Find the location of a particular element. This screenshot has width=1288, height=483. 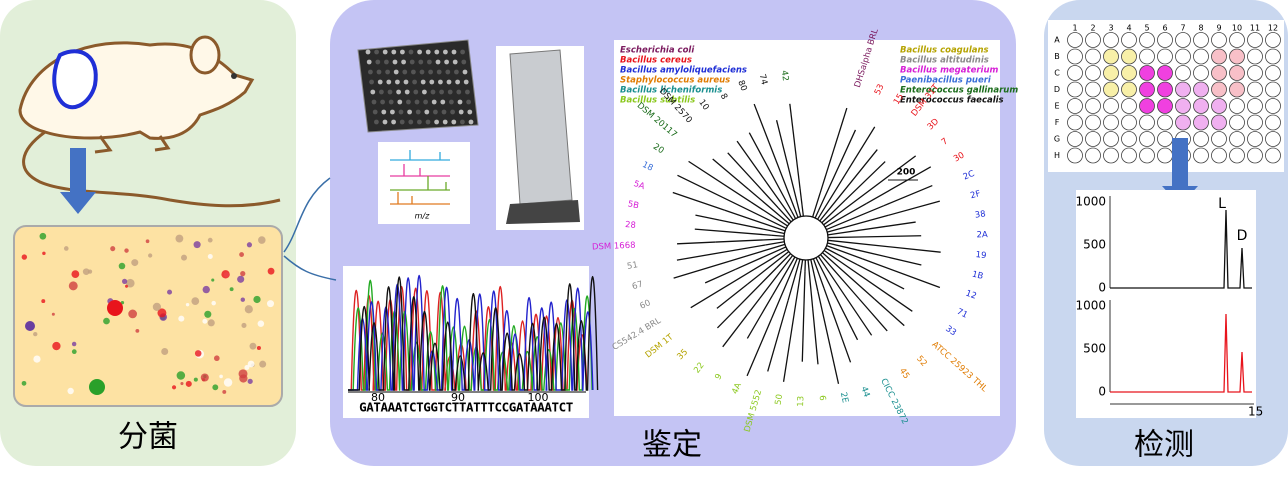

panel-label: 鉴定 is located at coordinates (672, 445).